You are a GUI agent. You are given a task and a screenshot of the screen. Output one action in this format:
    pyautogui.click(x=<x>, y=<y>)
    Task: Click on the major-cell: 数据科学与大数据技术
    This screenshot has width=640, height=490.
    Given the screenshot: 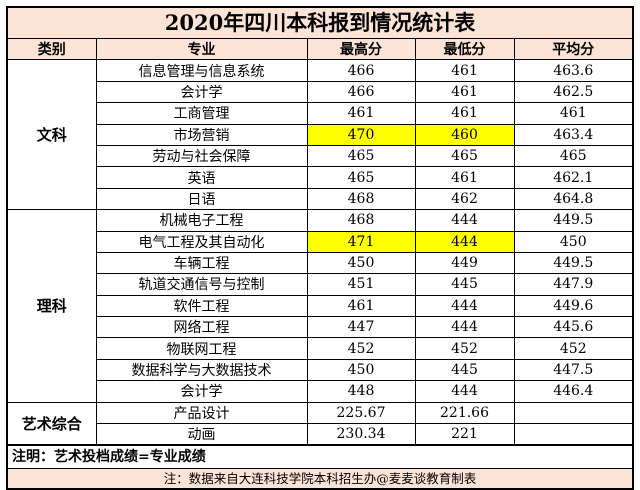 What is the action you would take?
    pyautogui.click(x=202, y=370)
    